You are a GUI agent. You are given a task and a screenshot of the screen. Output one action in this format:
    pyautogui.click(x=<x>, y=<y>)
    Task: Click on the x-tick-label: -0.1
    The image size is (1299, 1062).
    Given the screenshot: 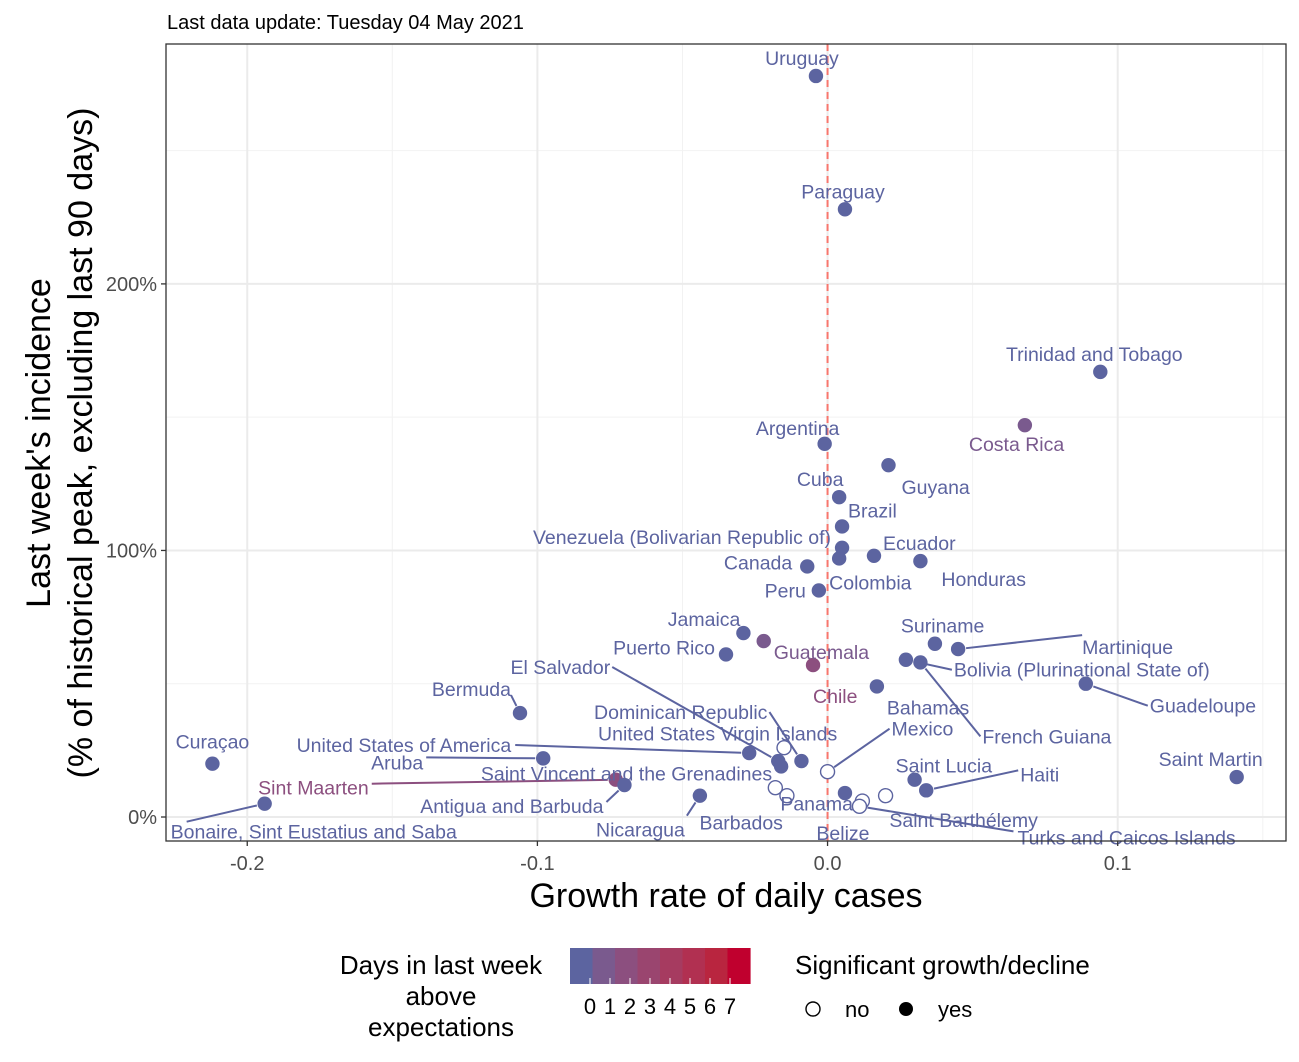 What is the action you would take?
    pyautogui.click(x=537, y=864)
    